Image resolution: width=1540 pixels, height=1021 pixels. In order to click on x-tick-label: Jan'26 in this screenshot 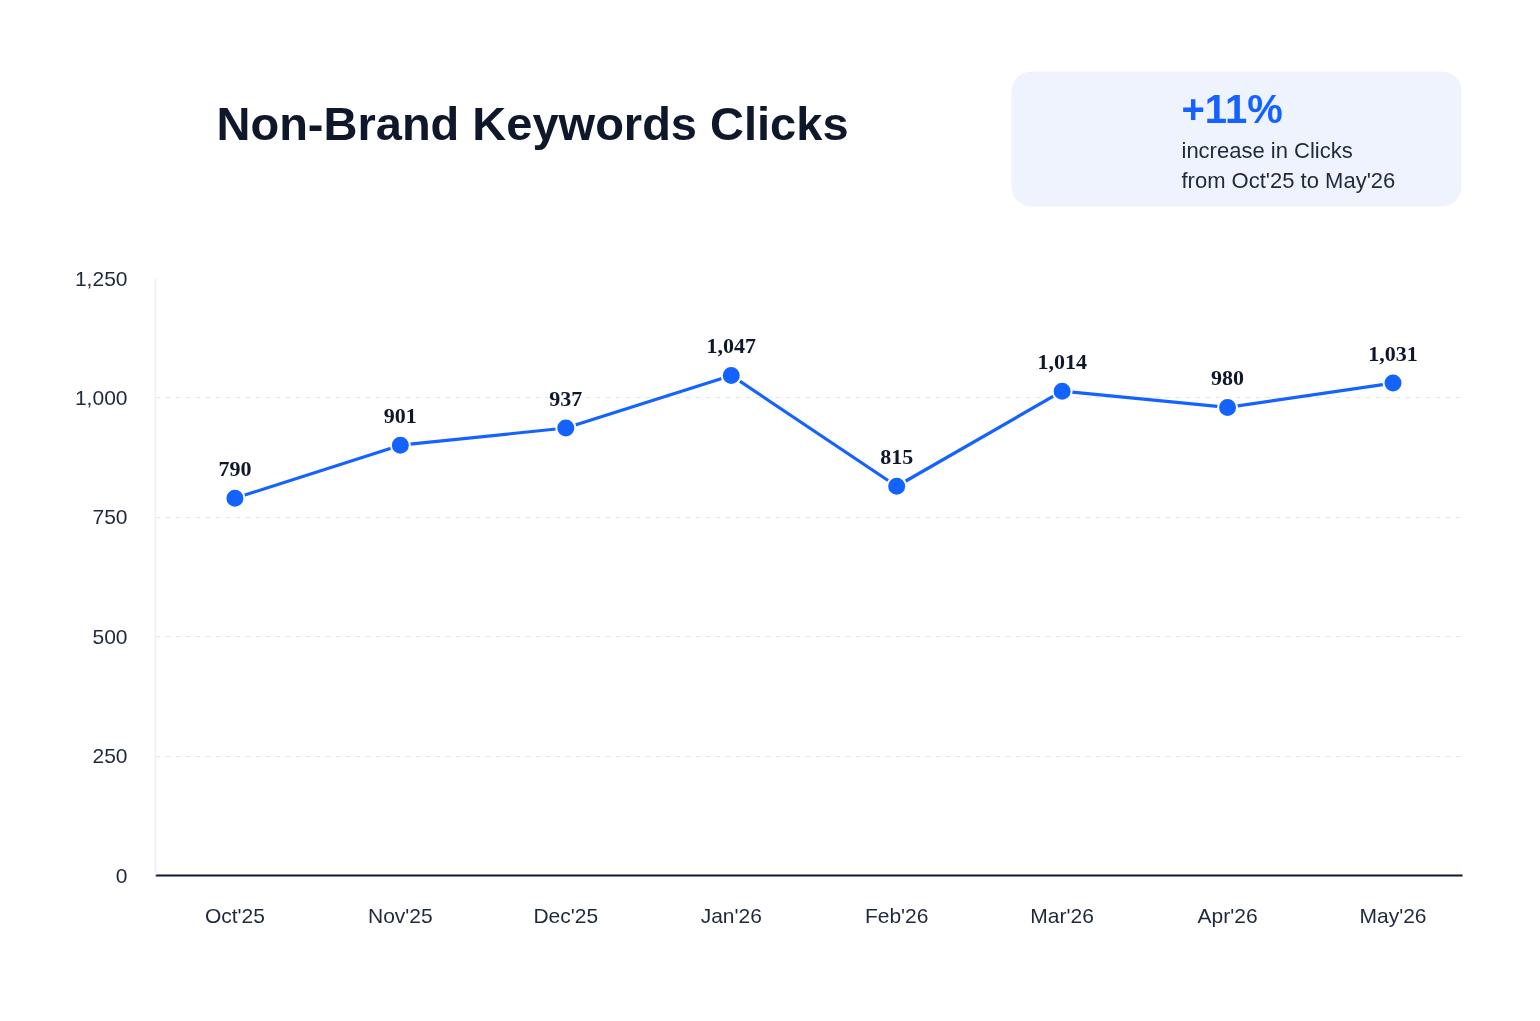, I will do `click(731, 915)`.